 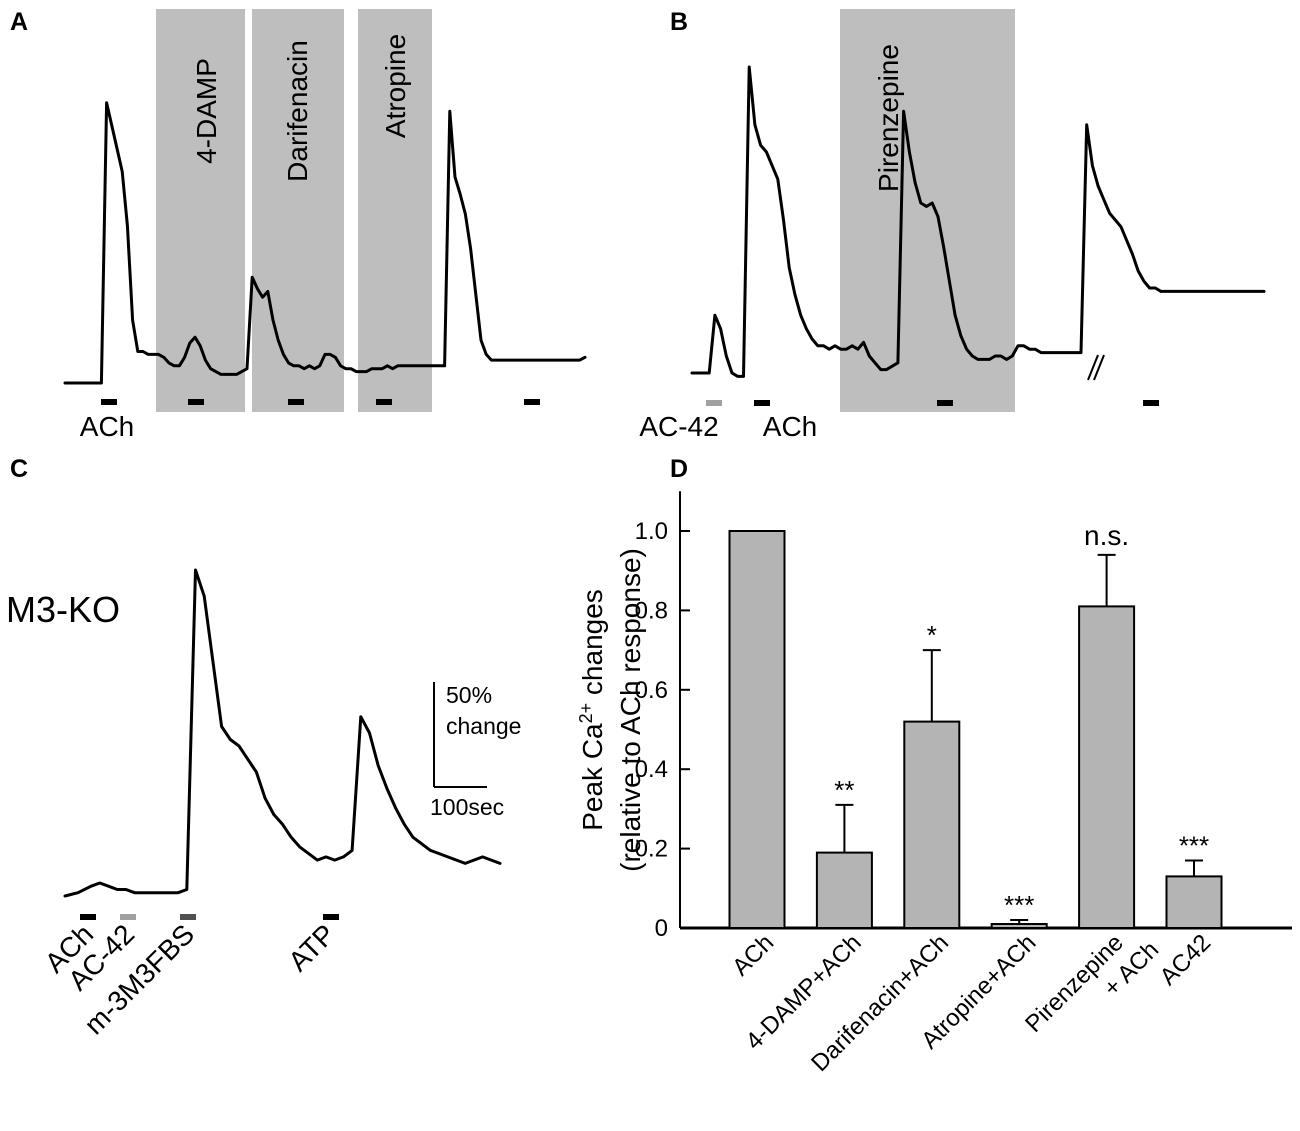 I want to click on stimulus-marker-c-atp, so click(x=331, y=917).